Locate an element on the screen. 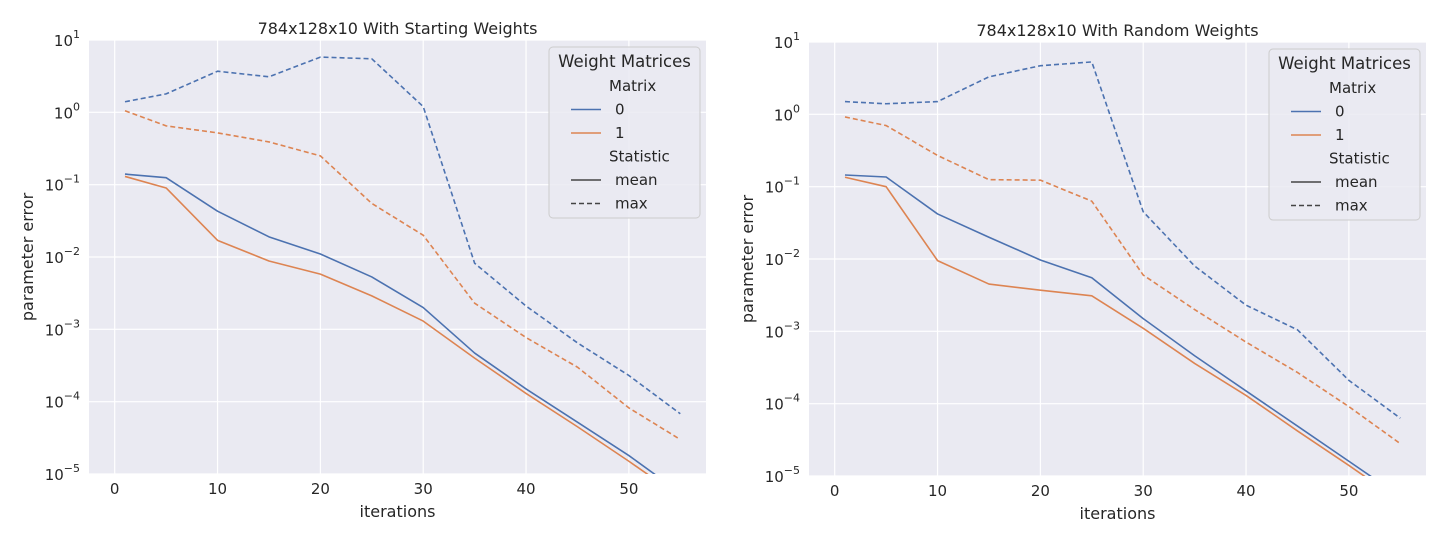 This screenshot has height=546, width=1455. chart-title: 784x128x10 With Starting Weights is located at coordinates (398, 28).